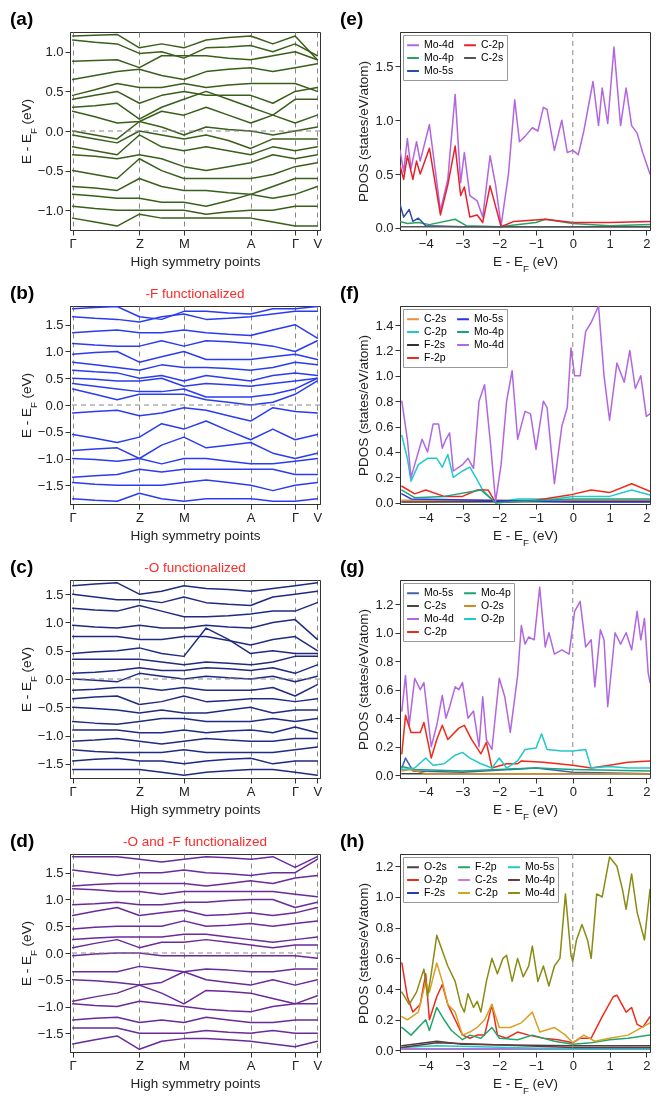  What do you see at coordinates (434, 344) in the screenshot?
I see `legend-label: F-2s` at bounding box center [434, 344].